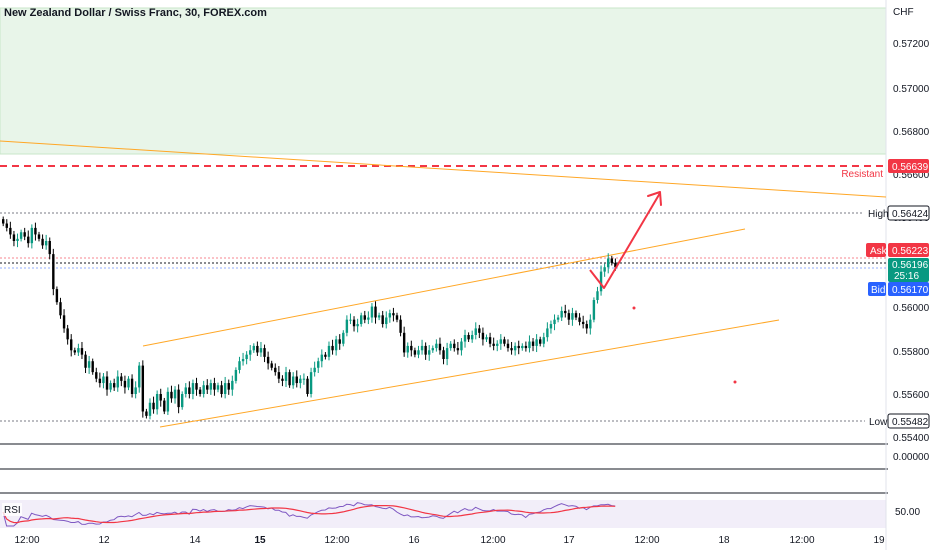  What do you see at coordinates (906, 276) in the screenshot?
I see `bar-countdown: 25:16` at bounding box center [906, 276].